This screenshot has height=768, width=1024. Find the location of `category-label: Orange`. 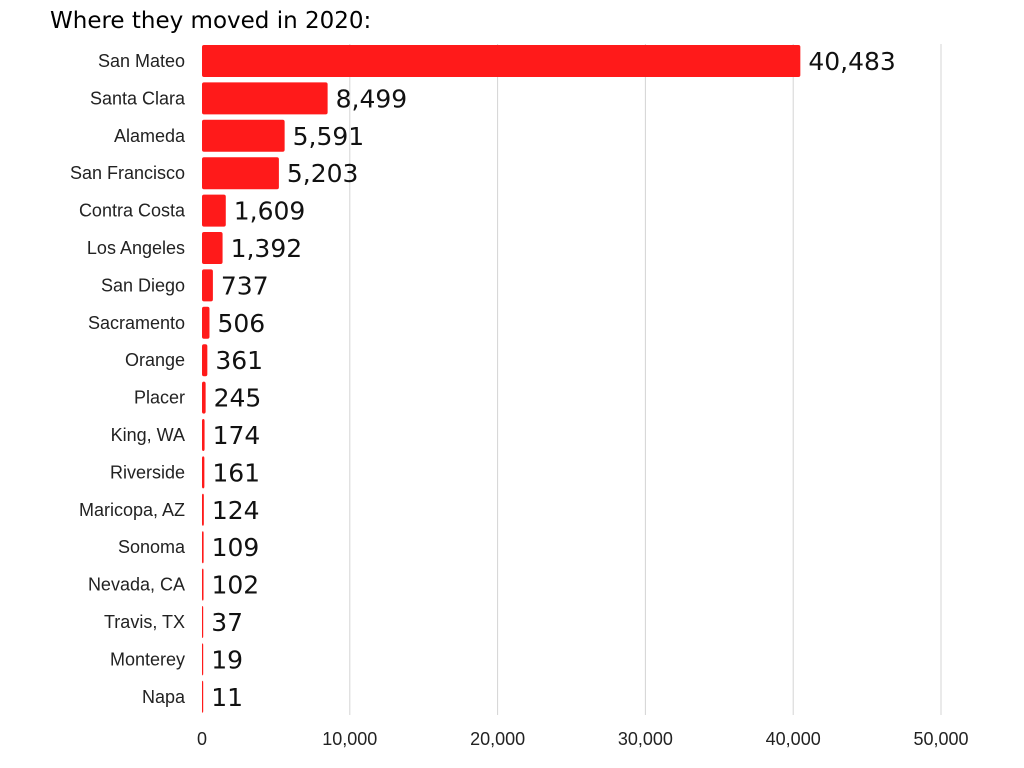

category-label: Orange is located at coordinates (155, 360).